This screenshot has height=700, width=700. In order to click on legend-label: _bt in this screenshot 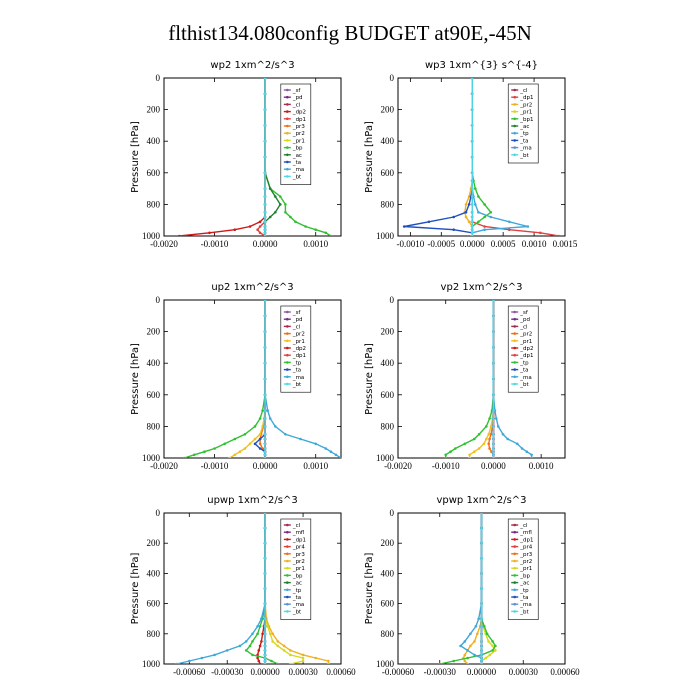, I will do `click(524, 156)`.